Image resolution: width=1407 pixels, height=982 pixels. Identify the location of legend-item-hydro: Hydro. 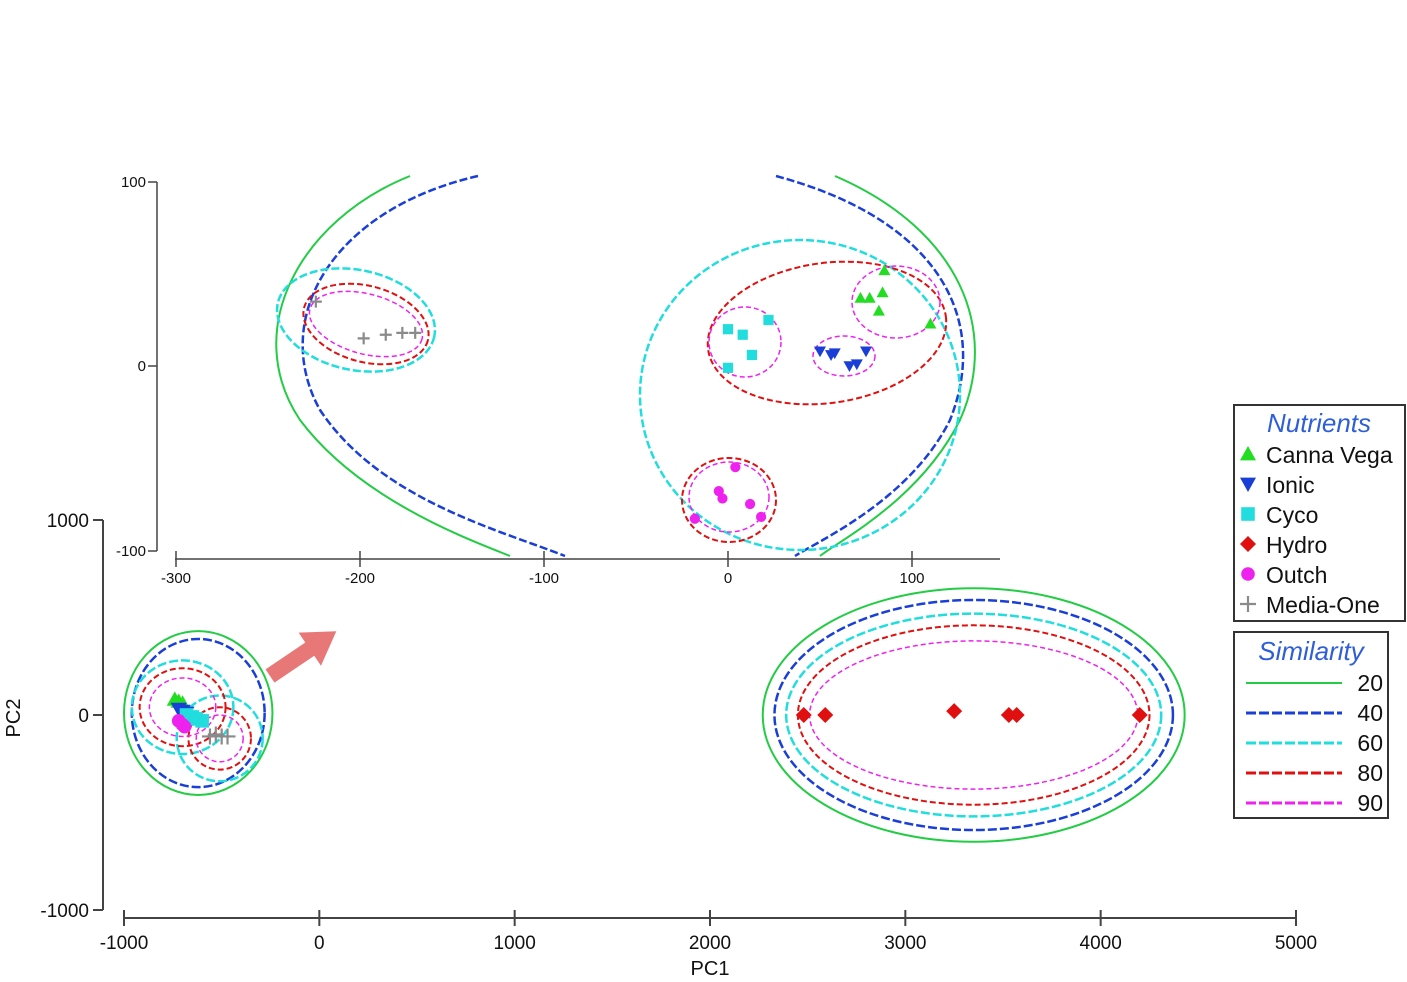
(1296, 545).